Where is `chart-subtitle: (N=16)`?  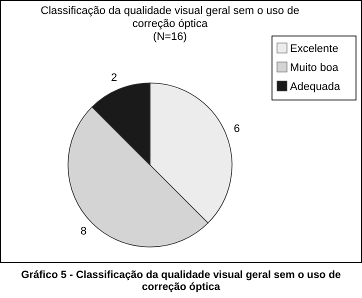 chart-subtitle: (N=16) is located at coordinates (170, 37).